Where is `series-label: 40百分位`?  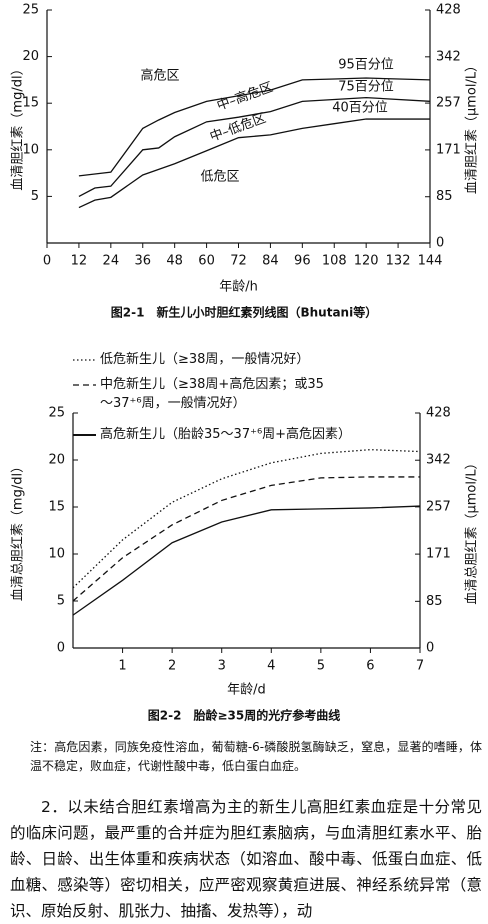 series-label: 40百分位 is located at coordinates (360, 108).